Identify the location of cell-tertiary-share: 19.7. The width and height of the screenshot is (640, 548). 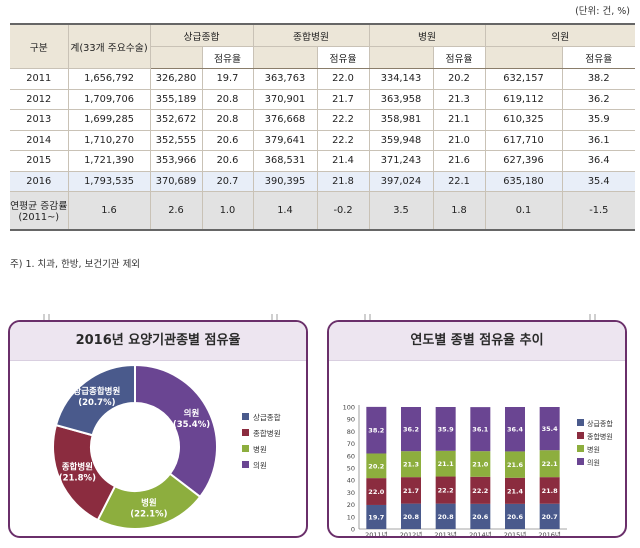
(227, 79).